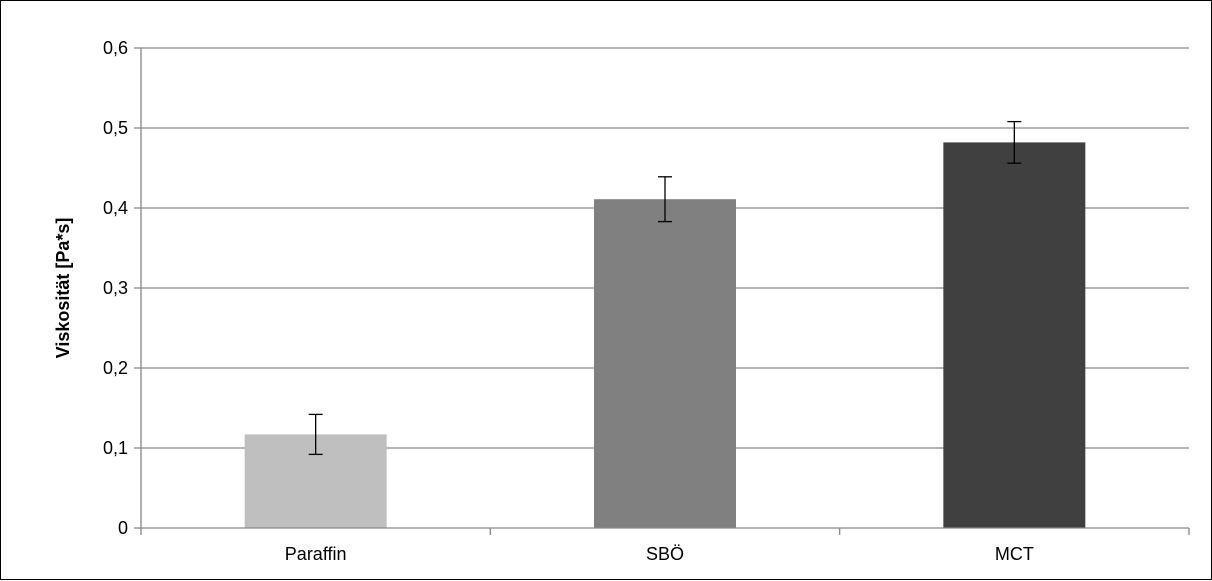 The height and width of the screenshot is (581, 1212). I want to click on bar-mct, so click(1014, 335).